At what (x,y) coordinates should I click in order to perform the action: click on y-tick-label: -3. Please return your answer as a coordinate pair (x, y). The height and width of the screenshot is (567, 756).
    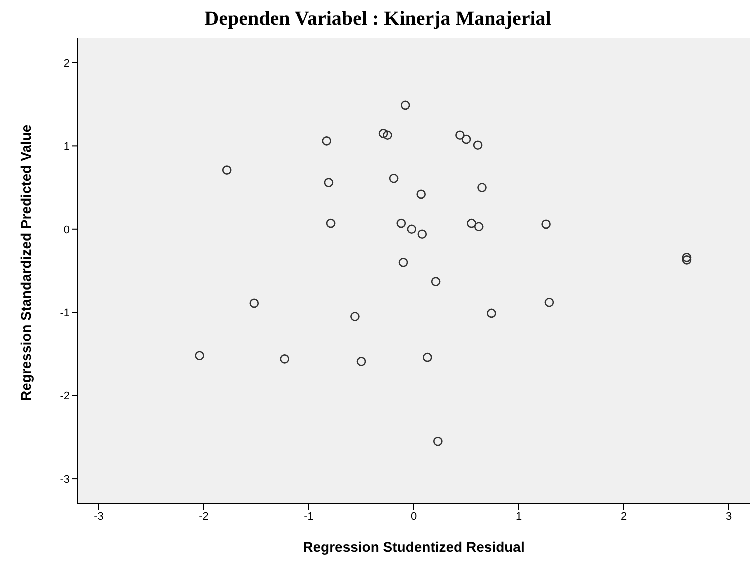
    Looking at the image, I should click on (65, 480).